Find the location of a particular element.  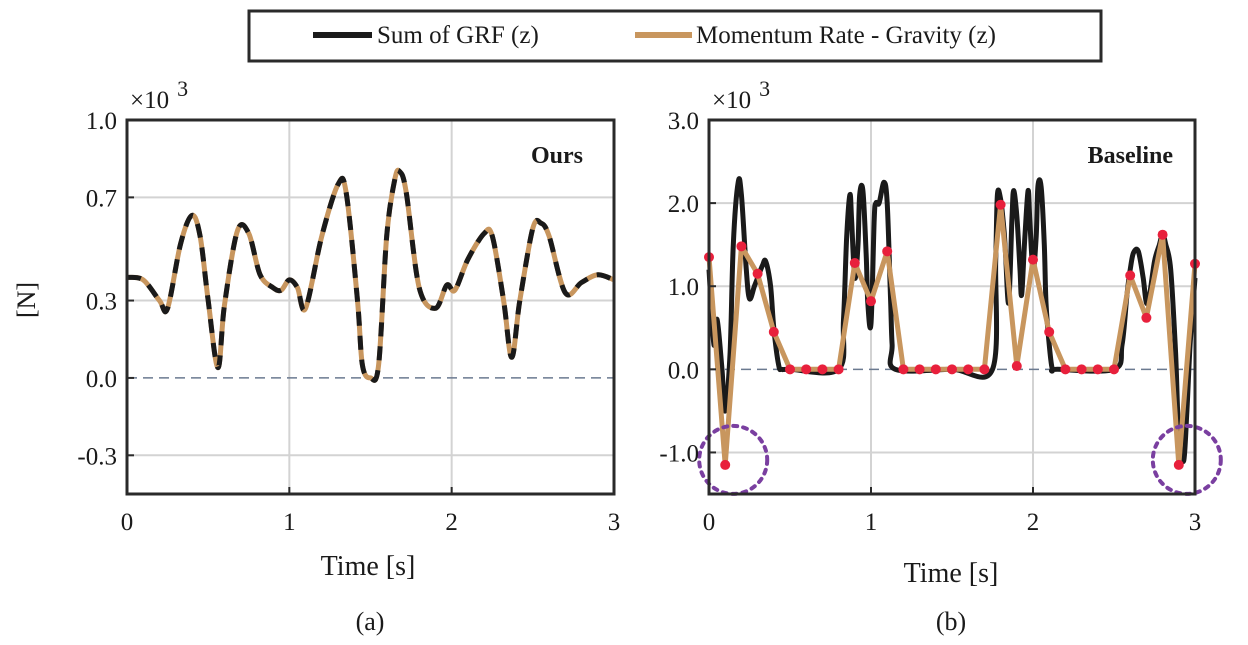

panel-b-ytick-label: 2.0 is located at coordinates (683, 204).